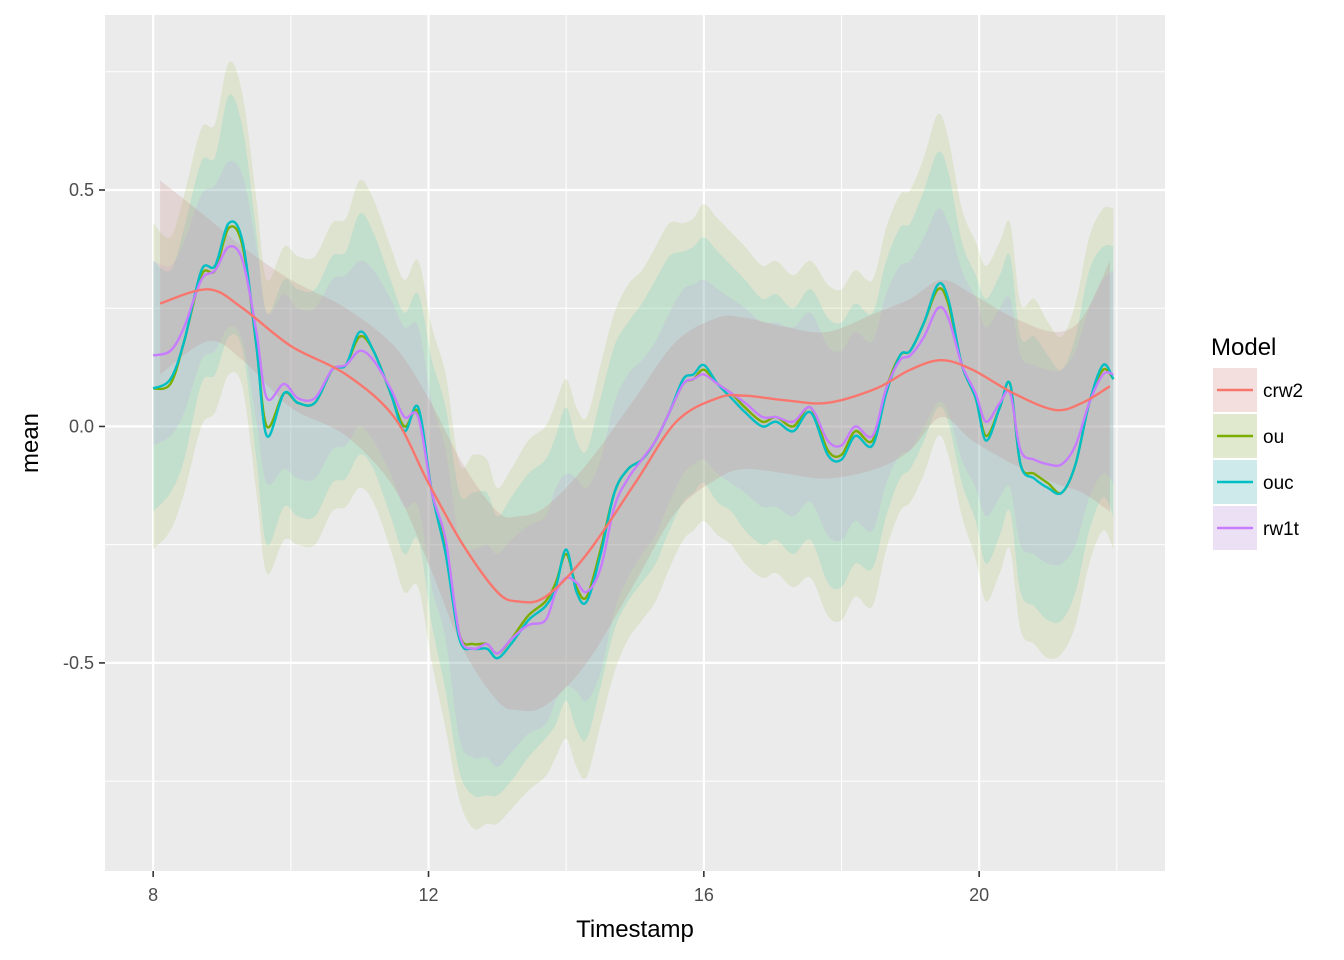  What do you see at coordinates (78, 663) in the screenshot?
I see `y-tick-label: -0.5` at bounding box center [78, 663].